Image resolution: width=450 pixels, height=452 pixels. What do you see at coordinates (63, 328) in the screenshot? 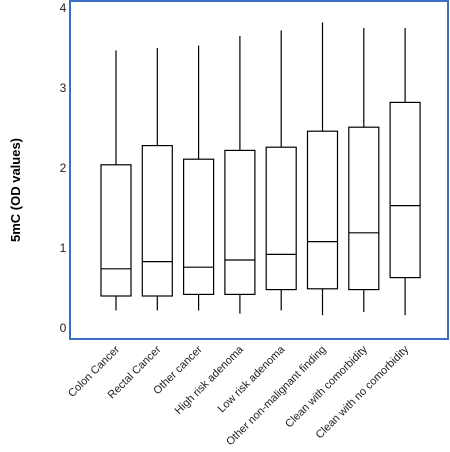
I see `y-tick-label: 0` at bounding box center [63, 328].